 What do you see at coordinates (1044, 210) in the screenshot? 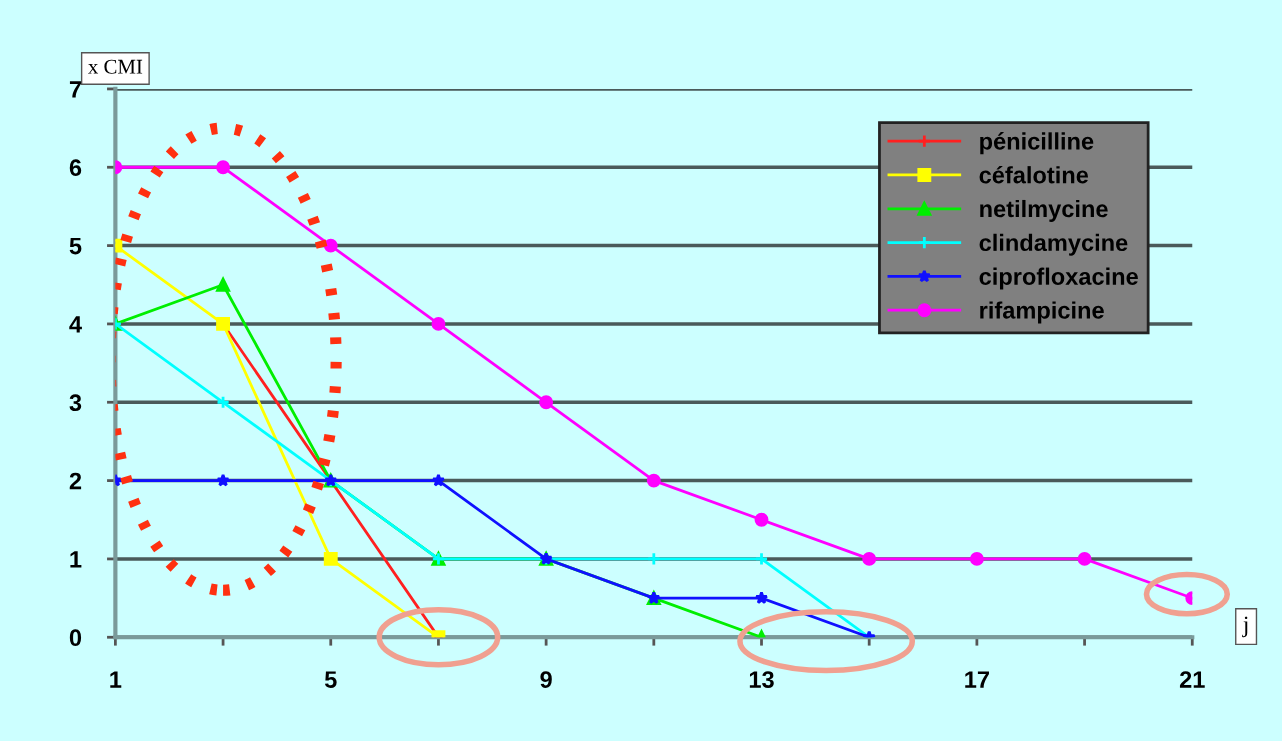
I see `legend-label: netilmycine` at bounding box center [1044, 210].